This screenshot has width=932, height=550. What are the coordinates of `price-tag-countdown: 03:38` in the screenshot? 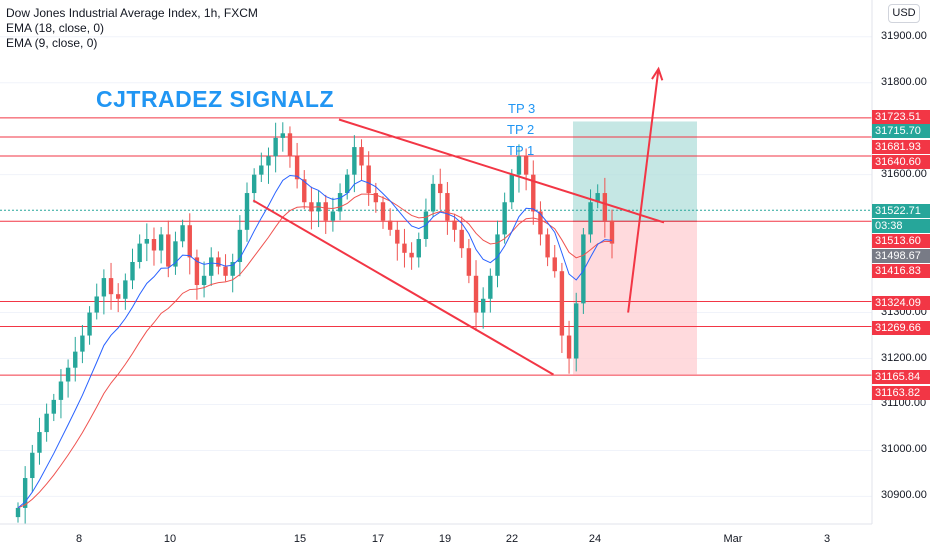 It's located at (901, 226).